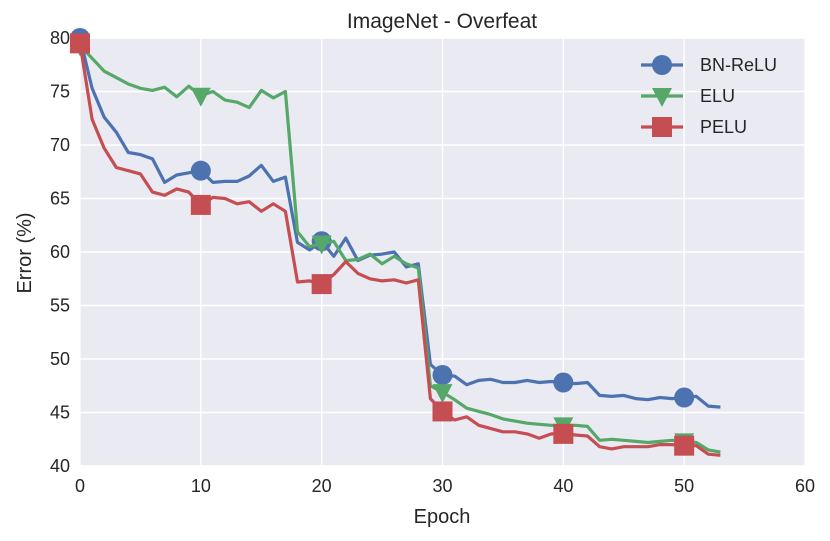 This screenshot has height=541, width=830. Describe the element at coordinates (723, 127) in the screenshot. I see `legend-label: PELU` at that location.